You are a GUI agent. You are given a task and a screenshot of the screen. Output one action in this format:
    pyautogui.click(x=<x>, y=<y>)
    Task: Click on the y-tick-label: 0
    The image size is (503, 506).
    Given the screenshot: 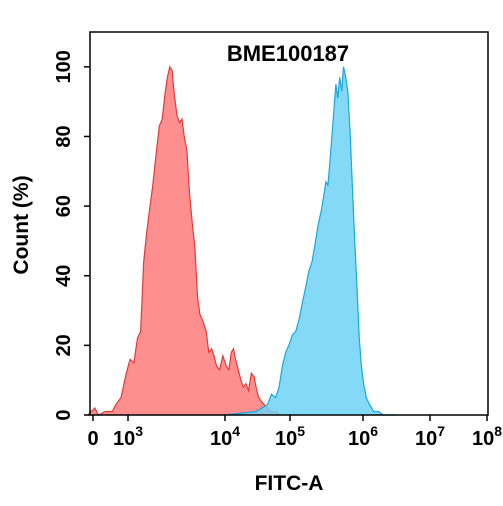 What is the action you would take?
    pyautogui.click(x=64, y=414)
    